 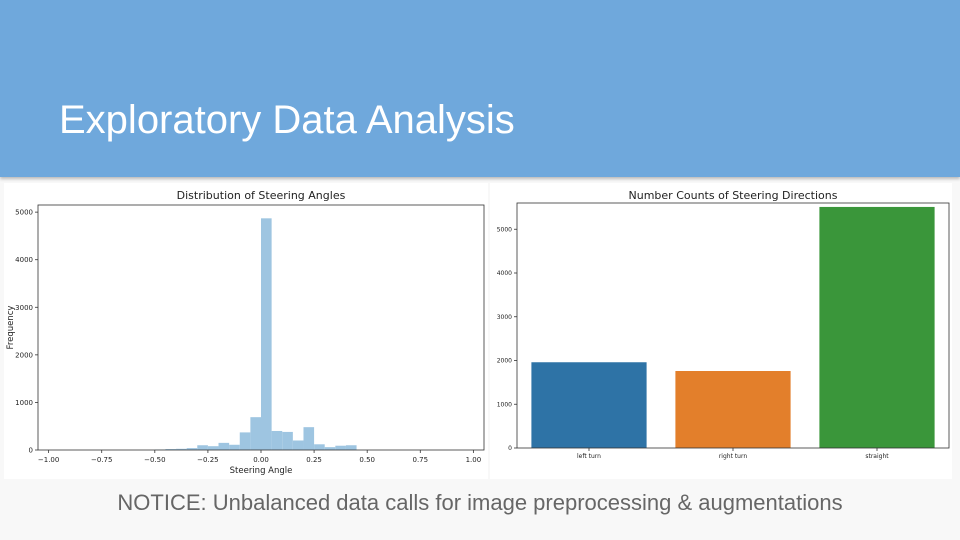 I want to click on x-tick-label: 0.50, so click(x=367, y=460).